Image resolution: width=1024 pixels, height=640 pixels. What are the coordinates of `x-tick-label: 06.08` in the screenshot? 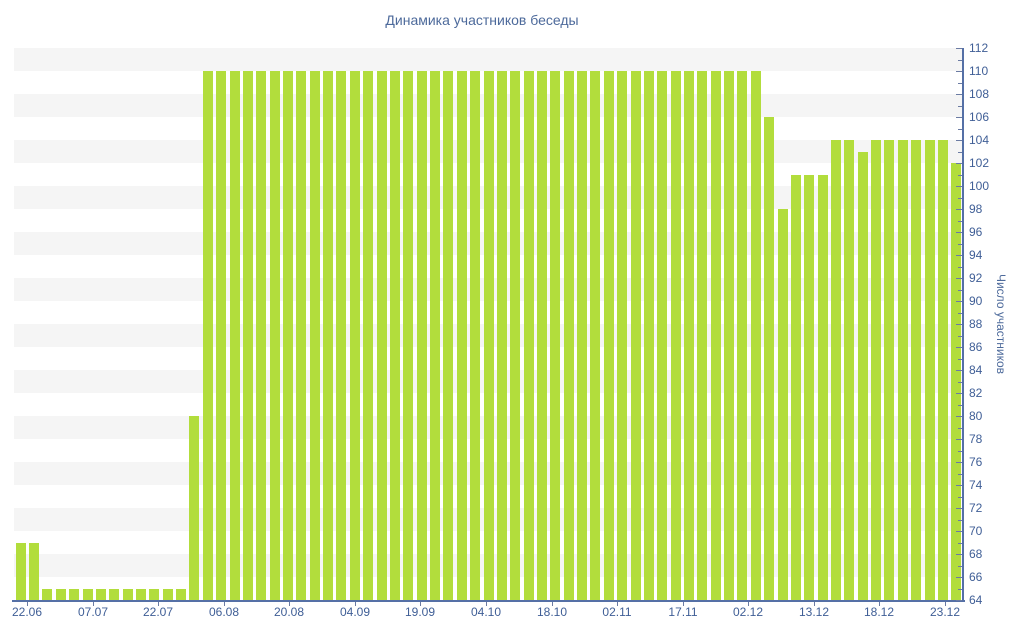 It's located at (224, 612).